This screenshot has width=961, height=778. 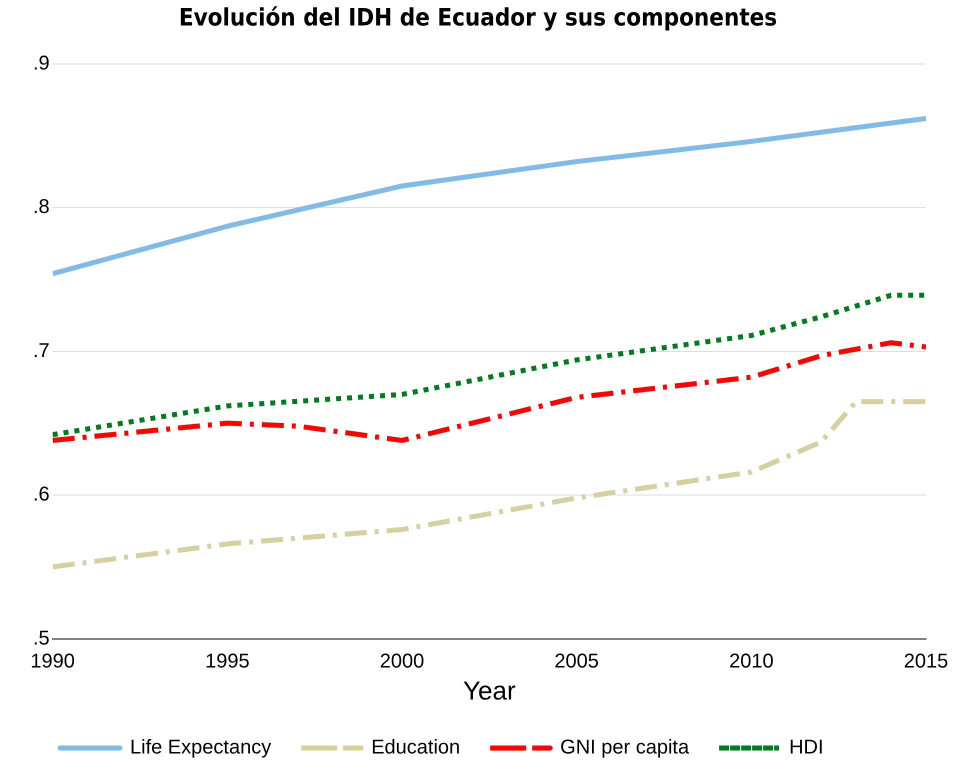 I want to click on y-tick-label: .7, so click(x=41, y=351).